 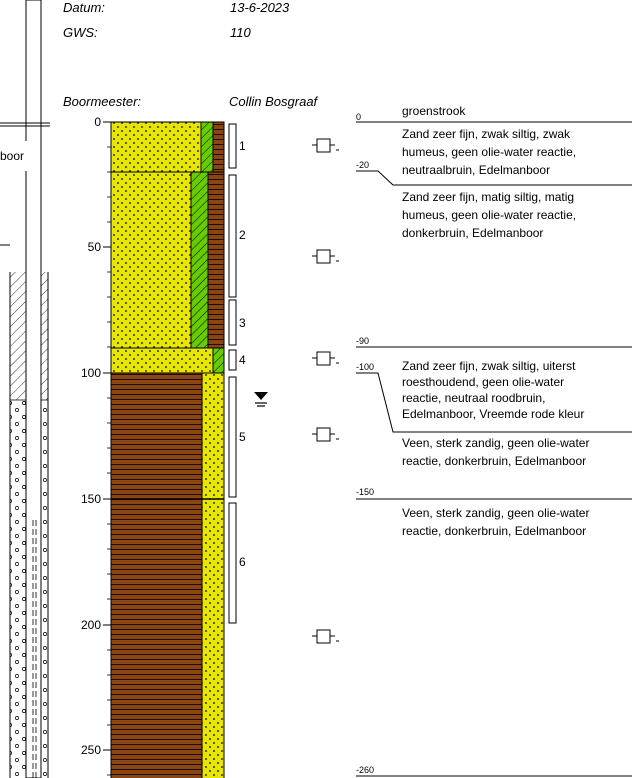 I want to click on layer-desc-1-line-0: Zand zeer fijn, zwak siltig, zwak, so click(x=486, y=134).